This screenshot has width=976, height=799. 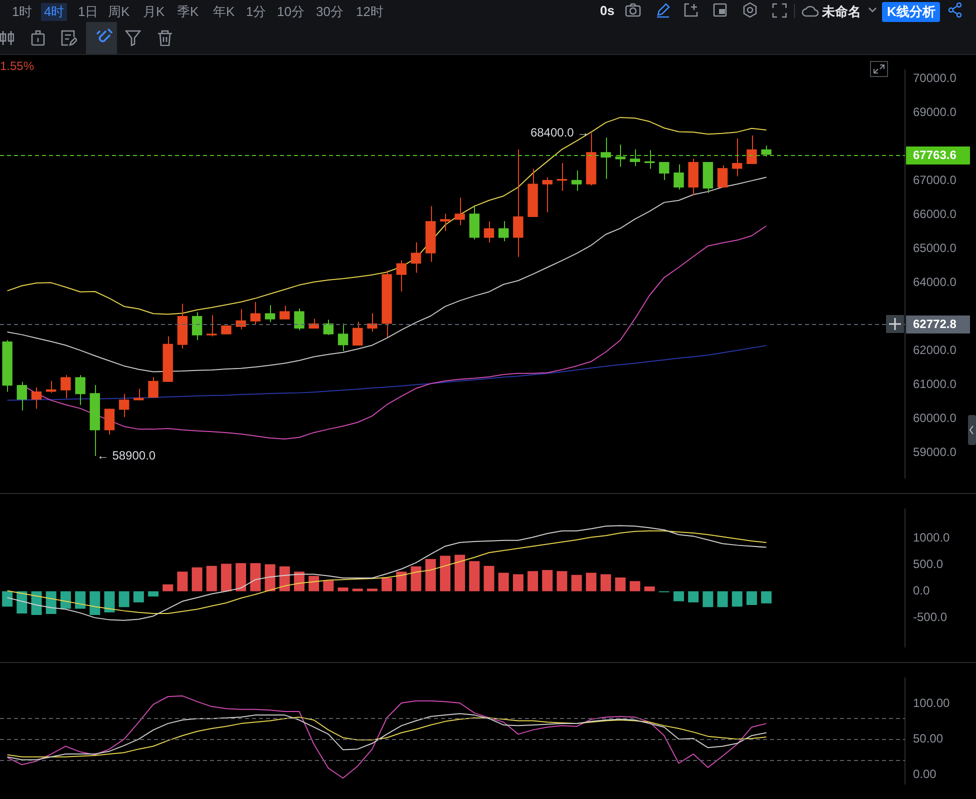 What do you see at coordinates (935, 281) in the screenshot?
I see `y-tick-label: 64000.0` at bounding box center [935, 281].